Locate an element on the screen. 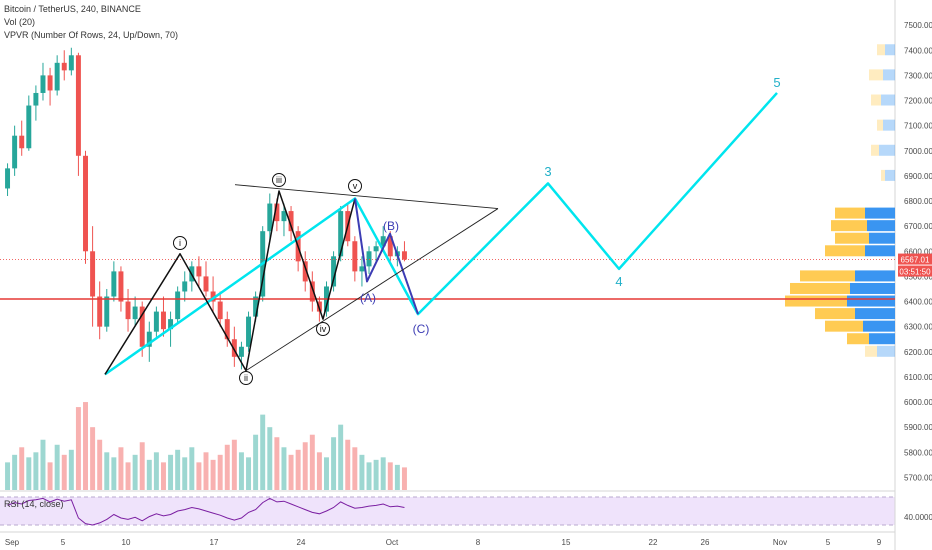  vpvr-indicator-label: VPVR (Number Of Rows, 24, Up/Down, 70) is located at coordinates (91, 35).